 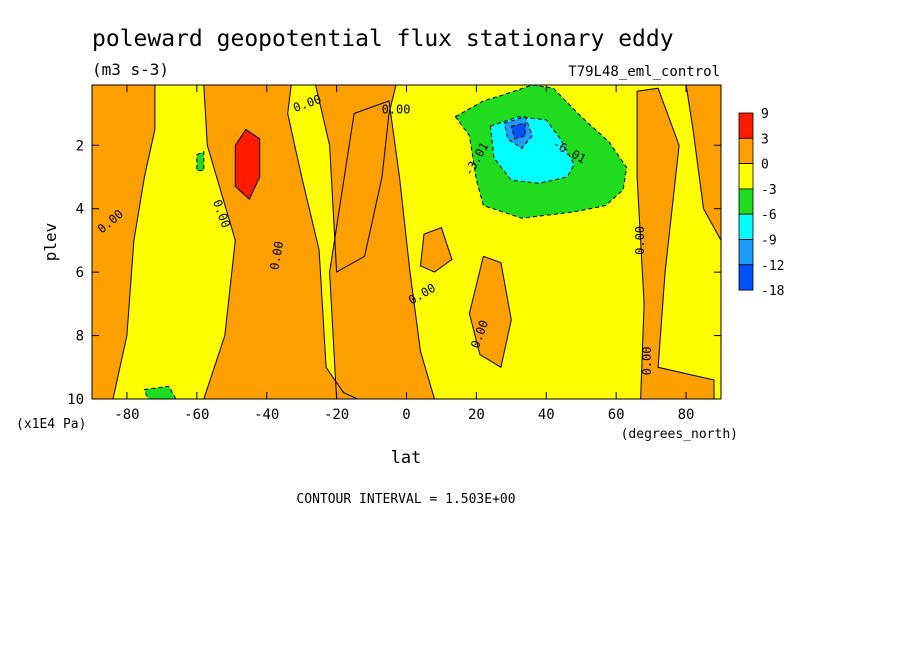 I want to click on x-tick-label: 20, so click(x=476, y=415).